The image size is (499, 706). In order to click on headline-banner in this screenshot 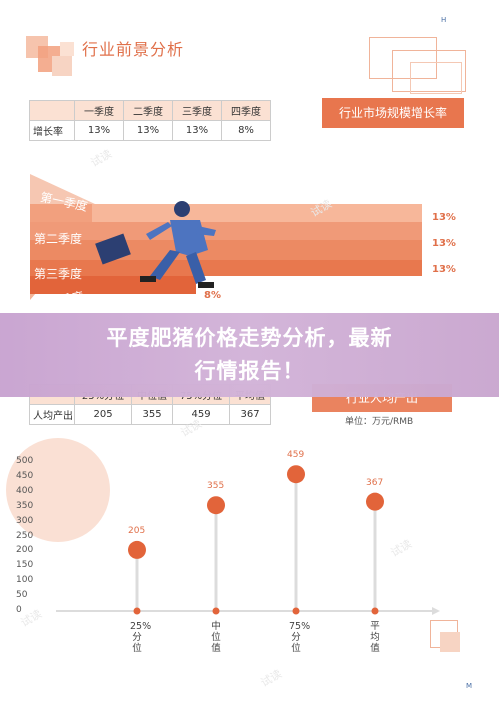, I will do `click(249, 355)`.